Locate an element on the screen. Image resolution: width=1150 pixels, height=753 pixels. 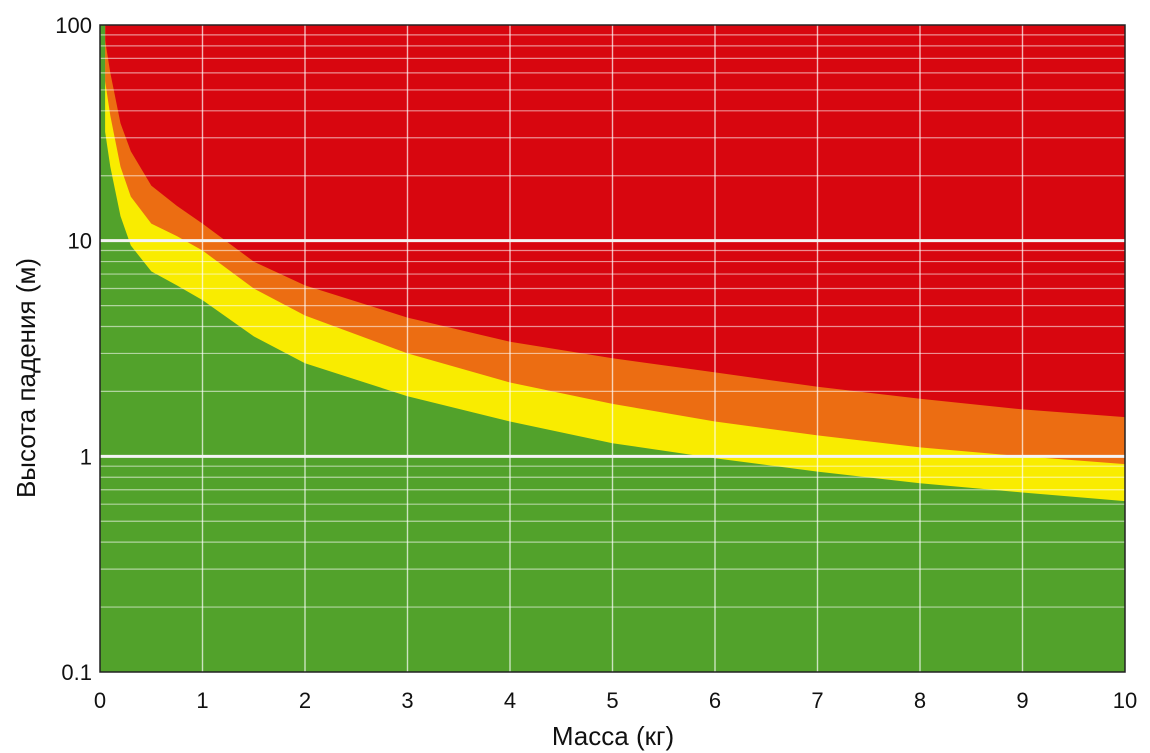
y-tick-label: 0.1 is located at coordinates (76, 672).